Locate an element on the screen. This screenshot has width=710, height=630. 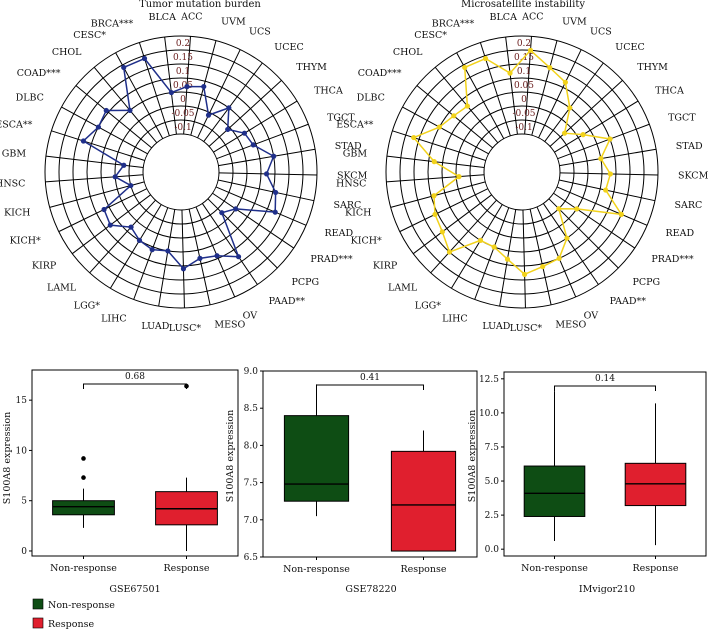
radar-category-label: KICH* is located at coordinates (366, 240).